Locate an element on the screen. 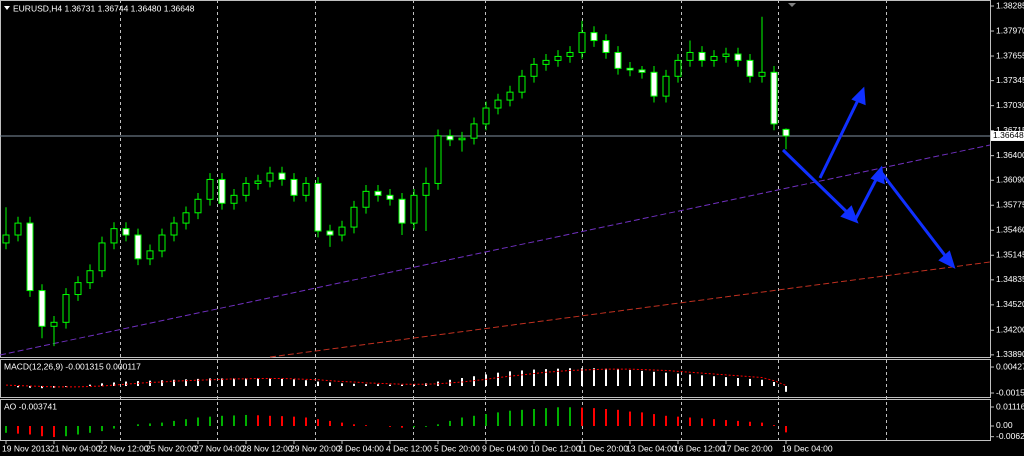 This screenshot has height=456, width=1024. current-price-label: 1.36648 is located at coordinates (1008, 135).